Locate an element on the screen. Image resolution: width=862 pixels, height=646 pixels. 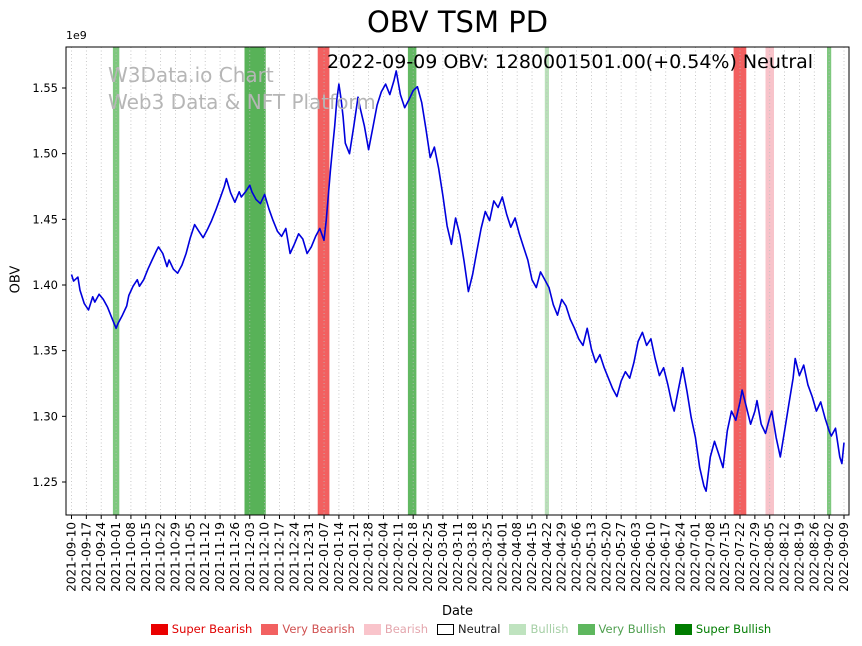
x-tick-label: 2022-07-29 is located at coordinates (755, 557).